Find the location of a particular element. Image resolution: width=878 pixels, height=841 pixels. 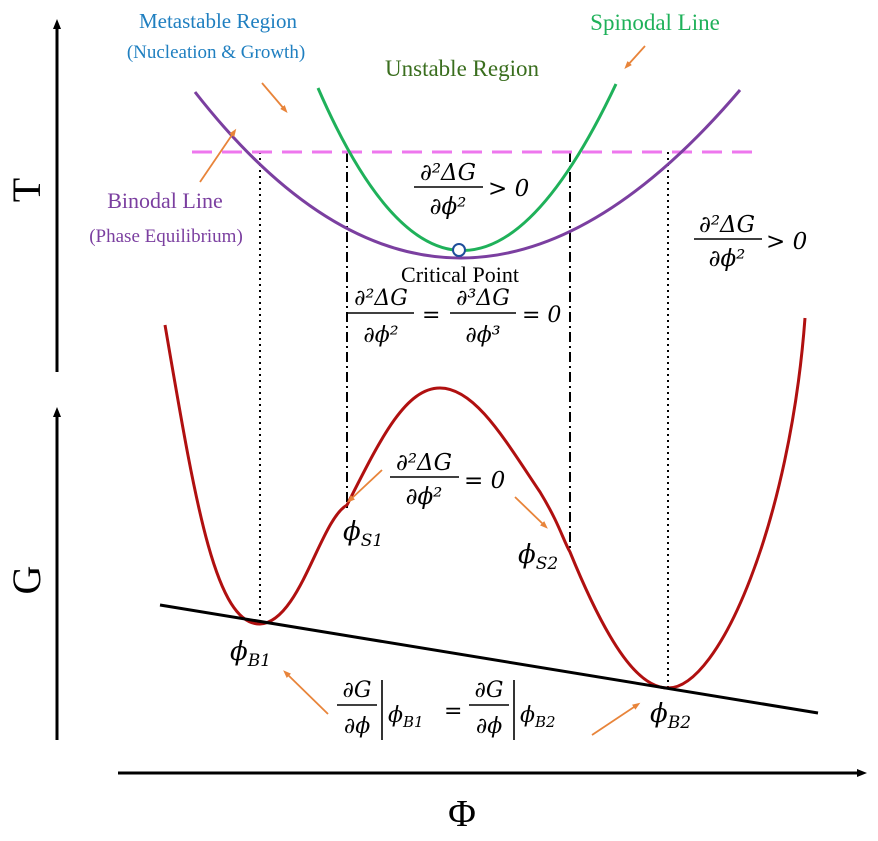

eq3-numerator-b: ∂³ΔG is located at coordinates (483, 298).